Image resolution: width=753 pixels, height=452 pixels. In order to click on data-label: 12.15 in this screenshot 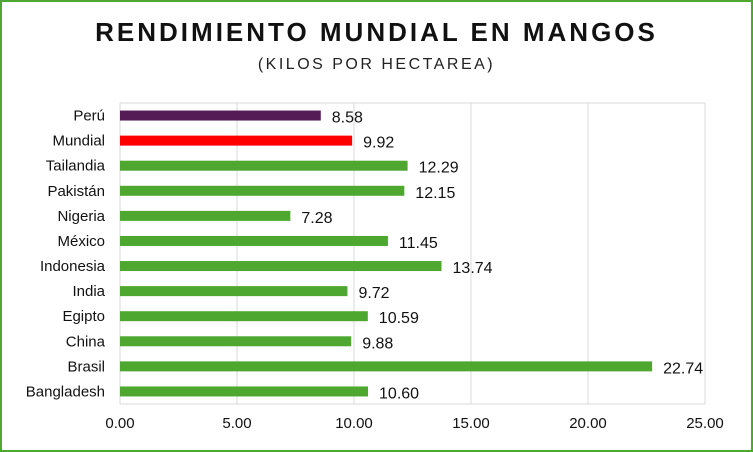, I will do `click(435, 193)`.